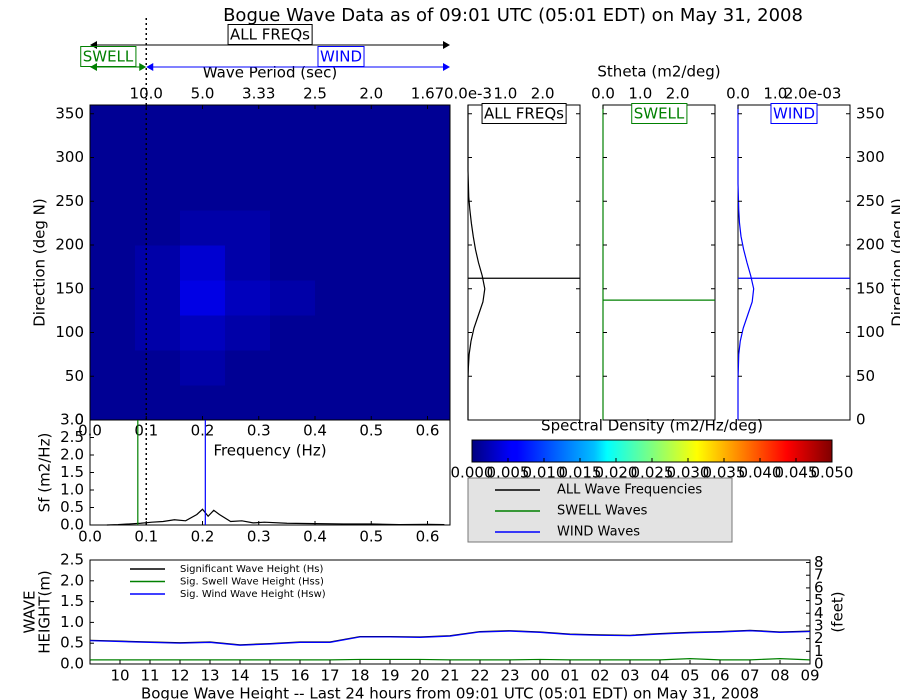 Image resolution: width=900 pixels, height=700 pixels. Describe the element at coordinates (72, 472) in the screenshot. I see `y-tick-label: 1.5` at that location.